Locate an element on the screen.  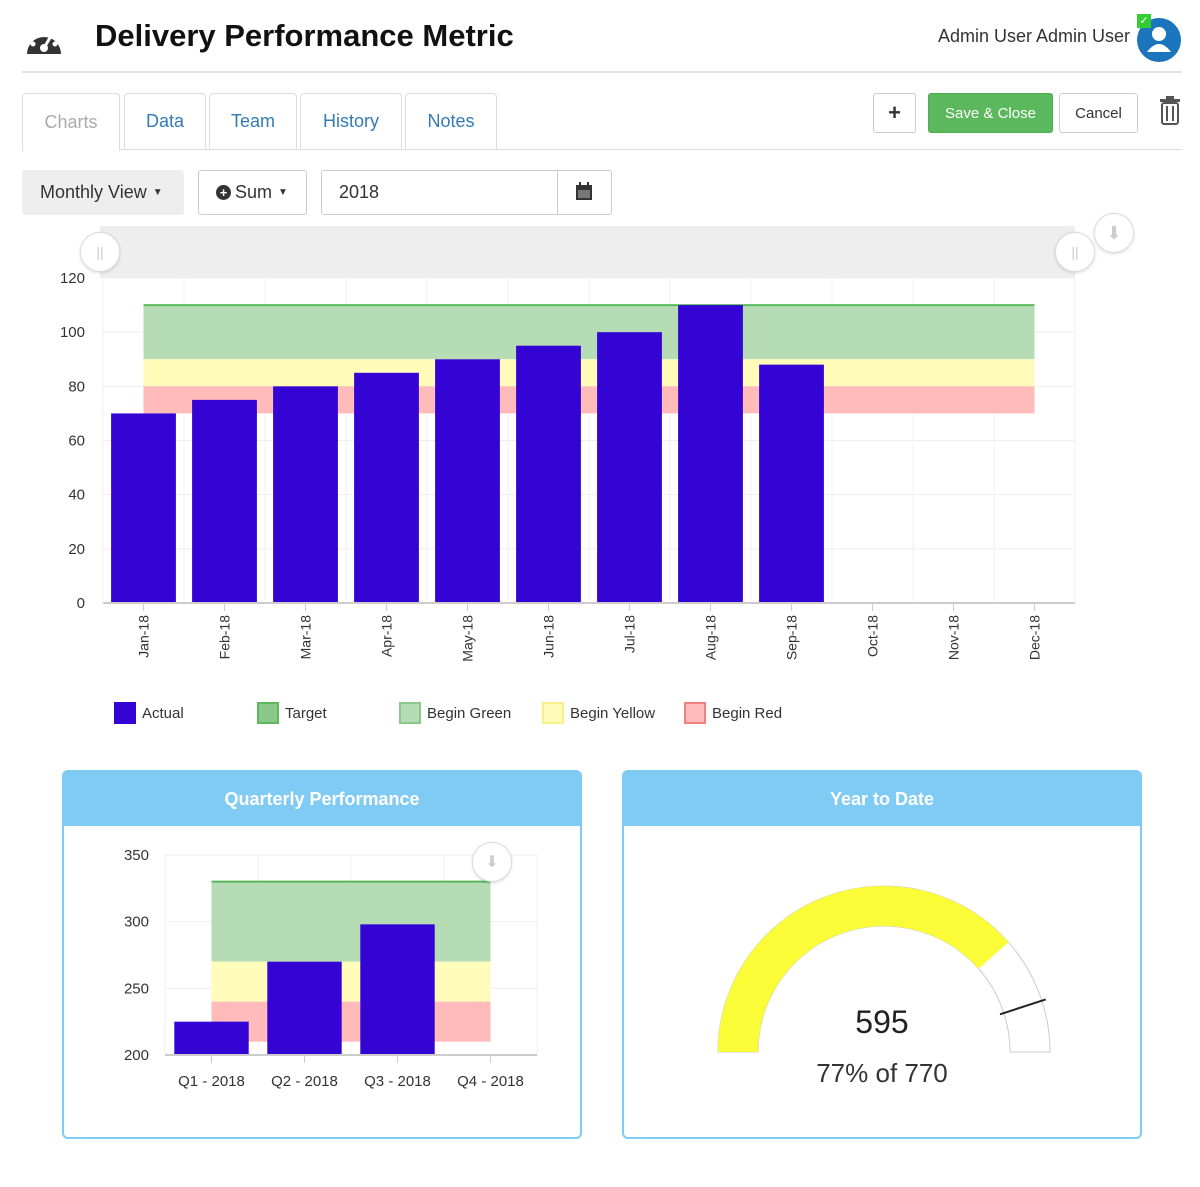
view-label: Monthly View is located at coordinates (93, 192).